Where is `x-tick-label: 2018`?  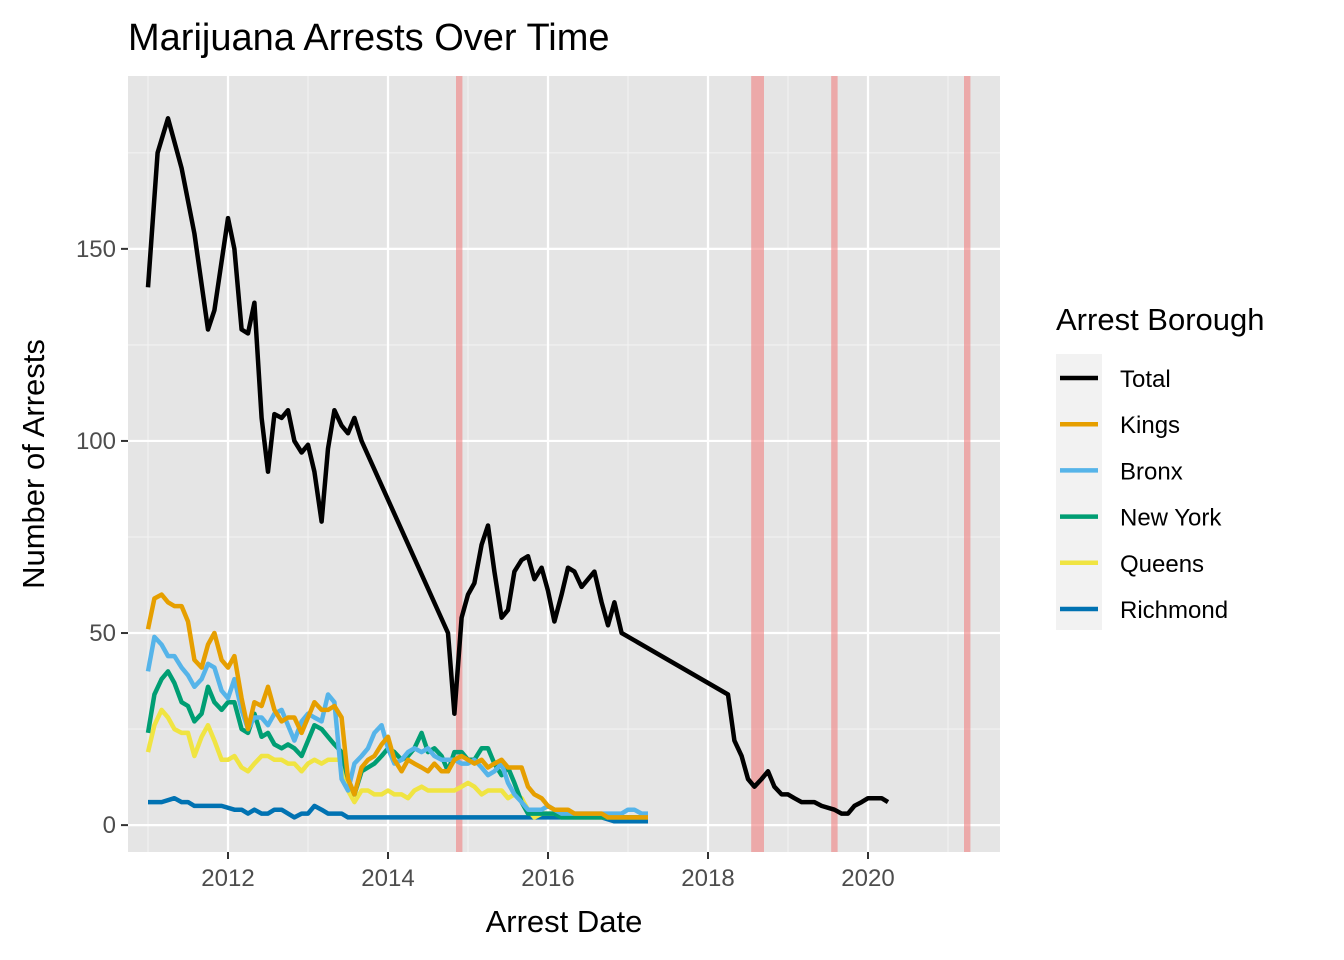 x-tick-label: 2018 is located at coordinates (707, 878).